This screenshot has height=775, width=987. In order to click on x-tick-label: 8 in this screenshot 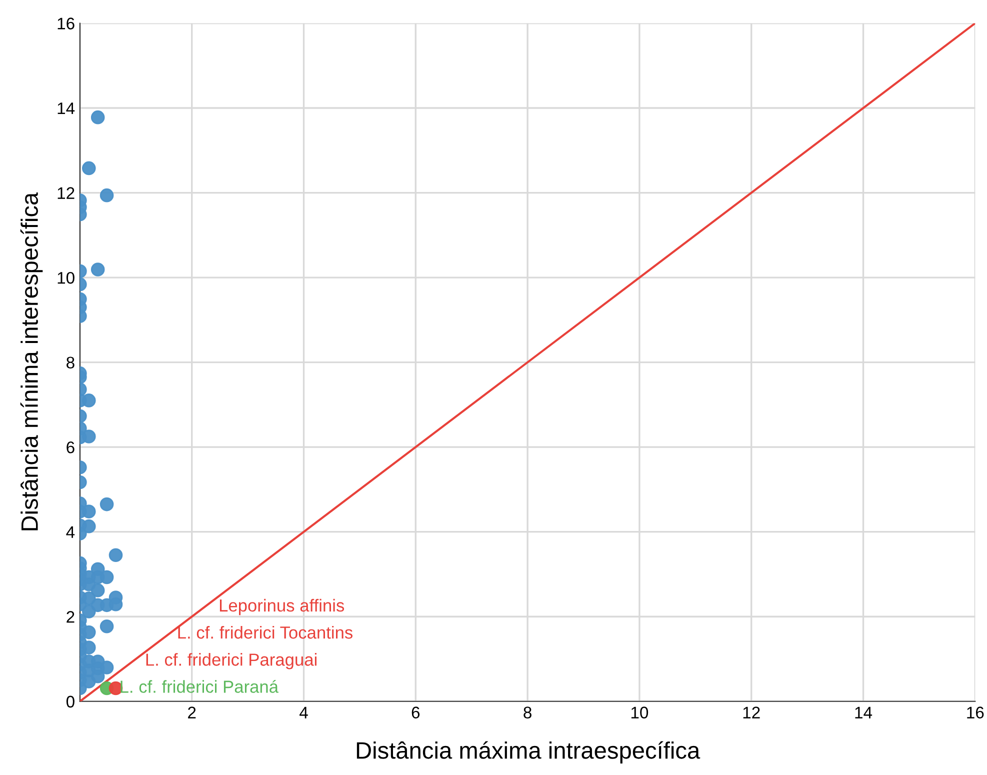, I will do `click(528, 712)`.